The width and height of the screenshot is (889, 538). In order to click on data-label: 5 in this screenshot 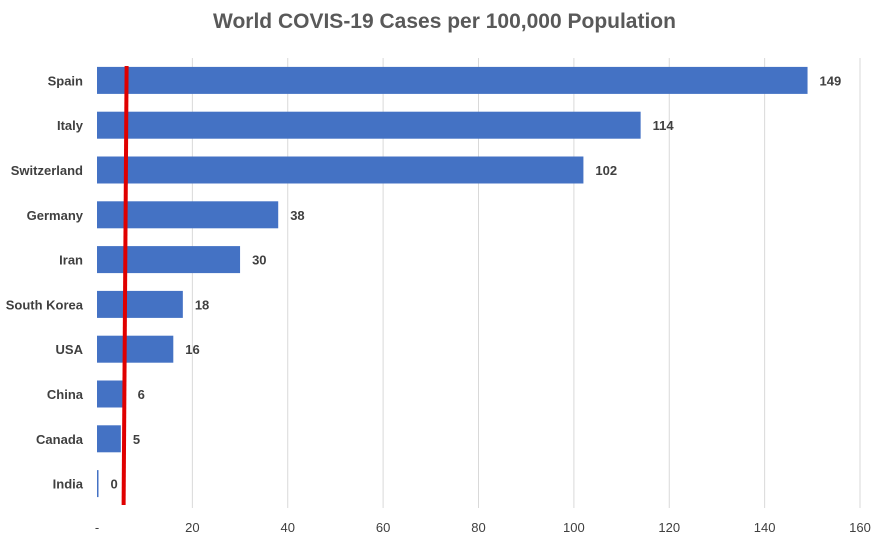, I will do `click(136, 439)`.